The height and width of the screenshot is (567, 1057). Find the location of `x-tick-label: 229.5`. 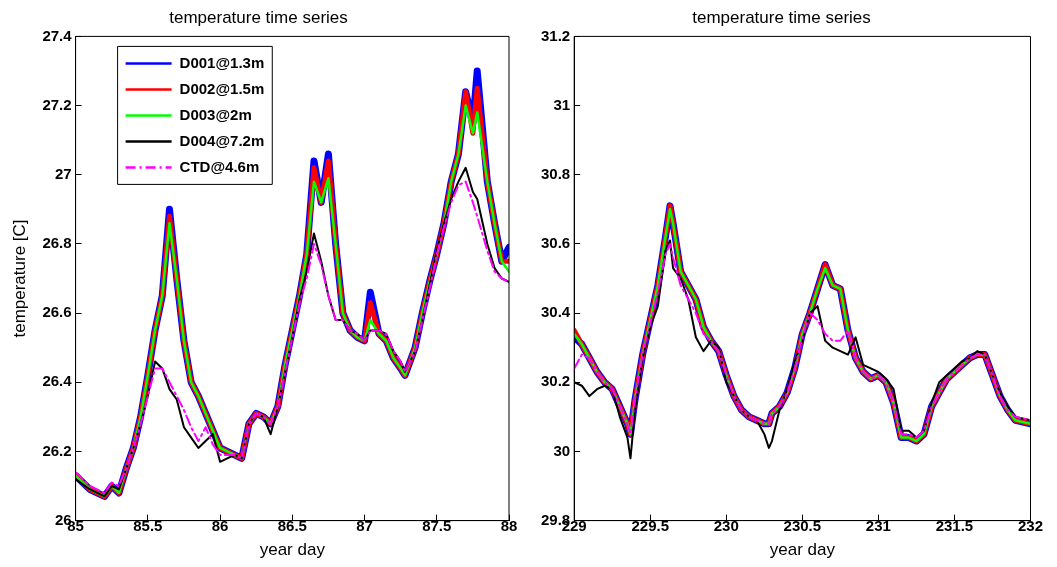

x-tick-label: 229.5 is located at coordinates (650, 525).